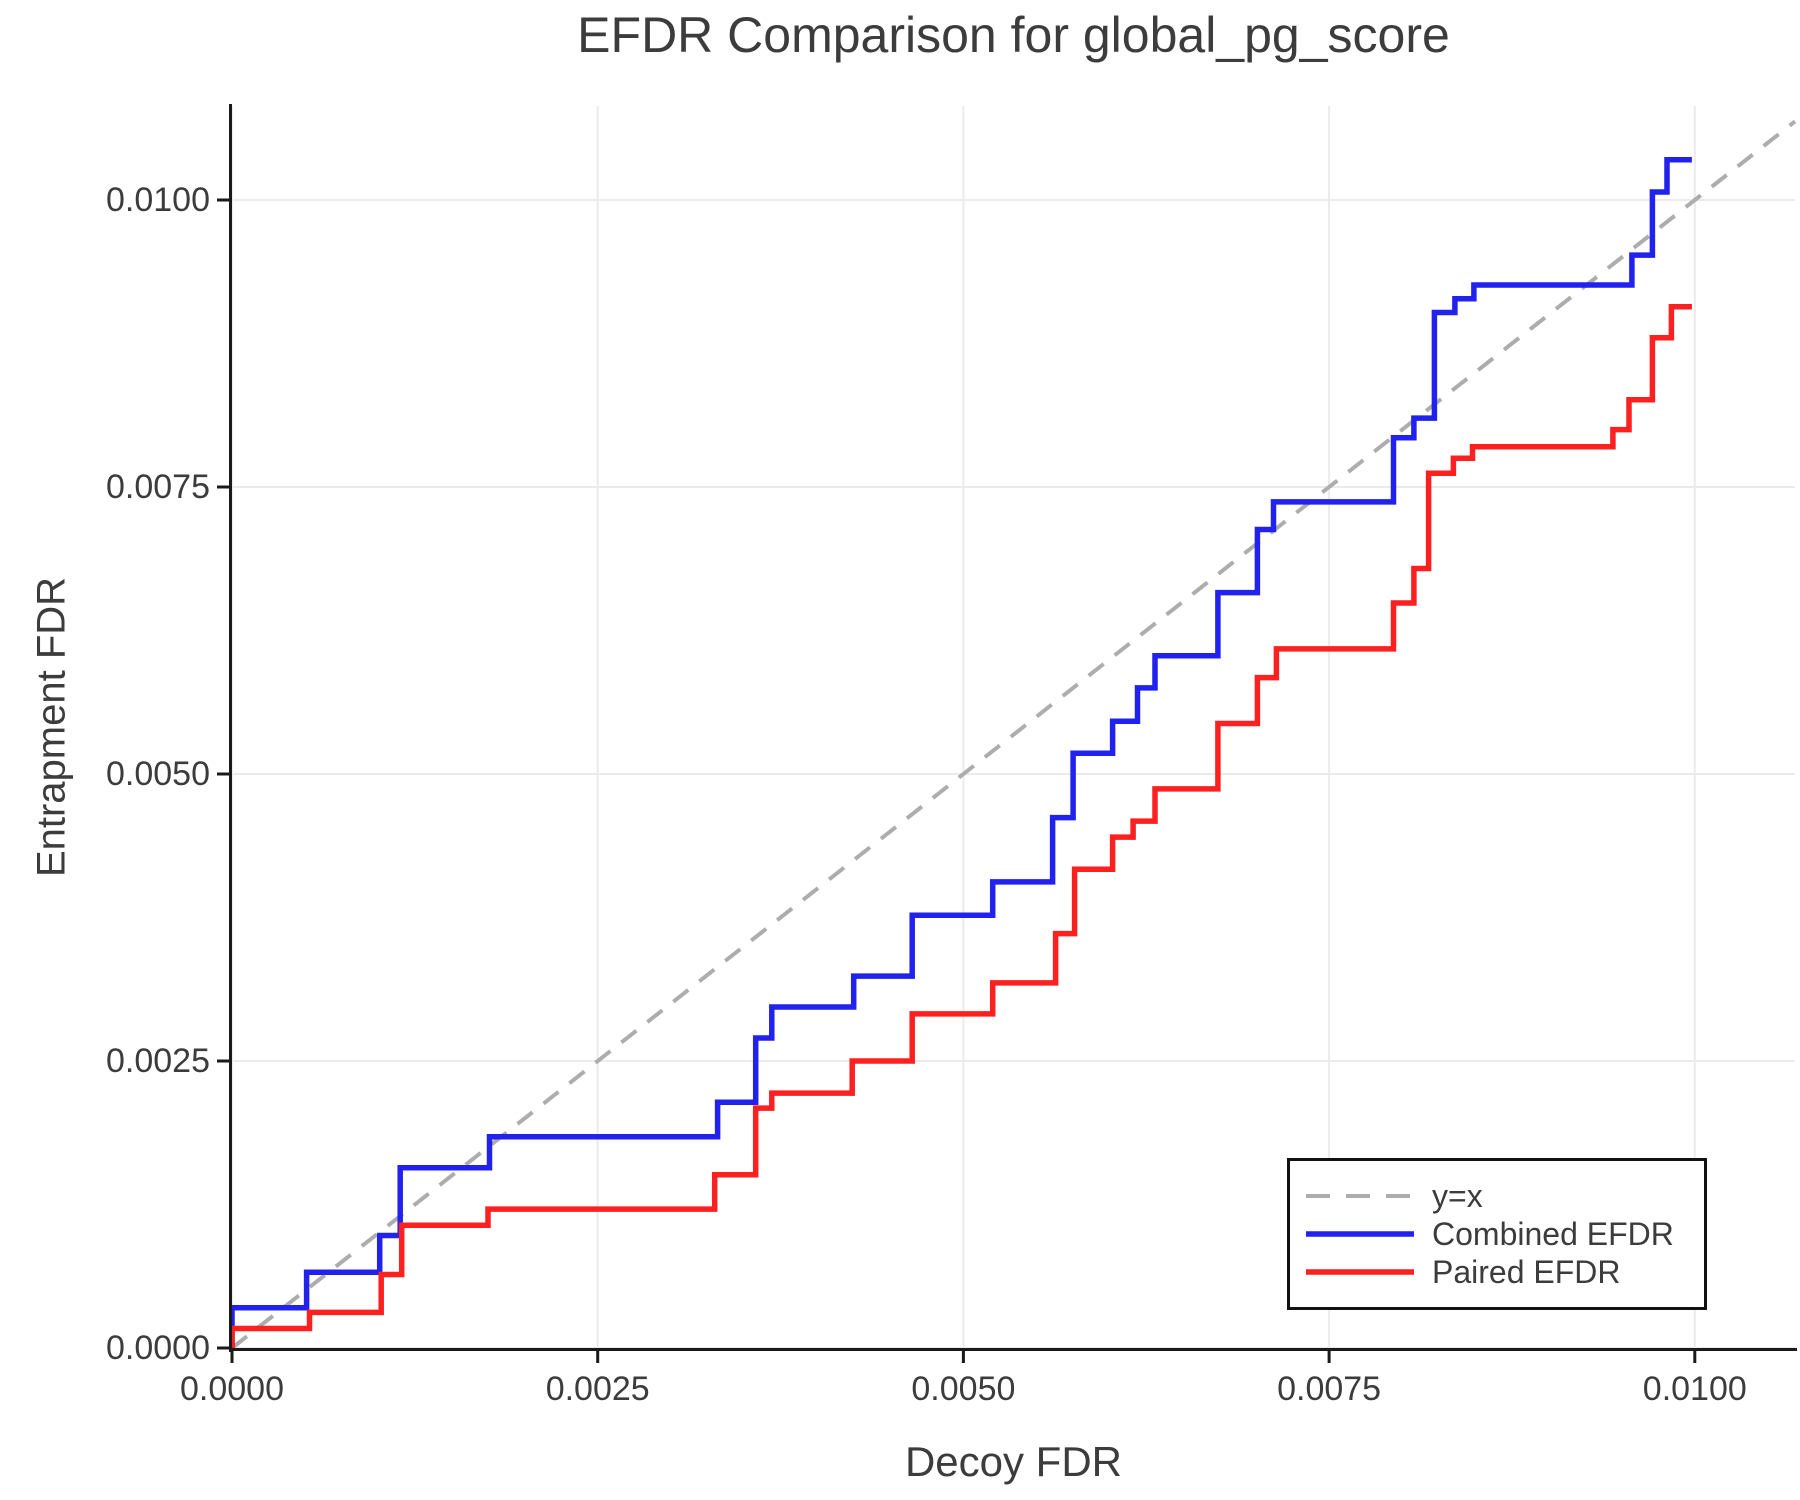 The width and height of the screenshot is (1800, 1500). I want to click on chart-title: EFDR Comparison for global_pg_score, so click(1013, 35).